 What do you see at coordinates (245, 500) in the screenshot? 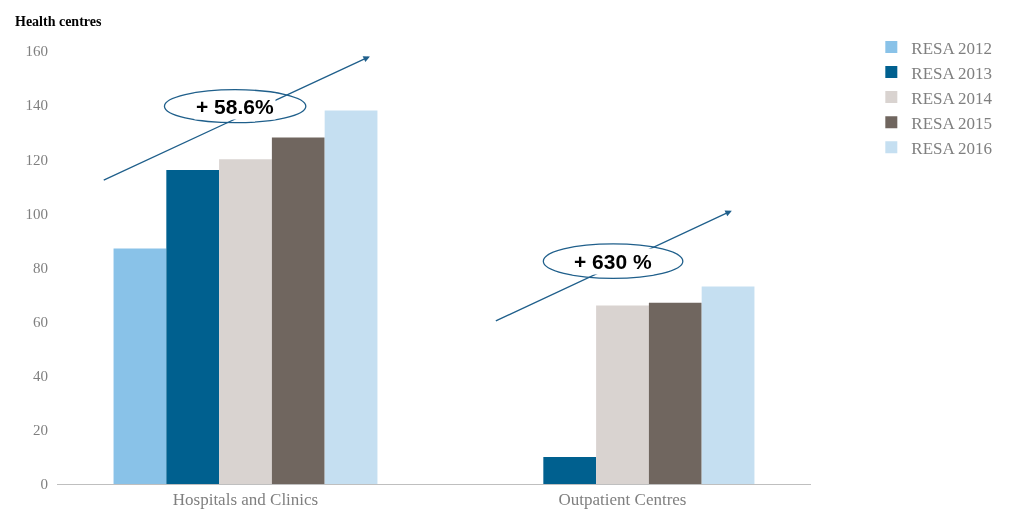
I see `x-tick-label: Hospitals and Clinics` at bounding box center [245, 500].